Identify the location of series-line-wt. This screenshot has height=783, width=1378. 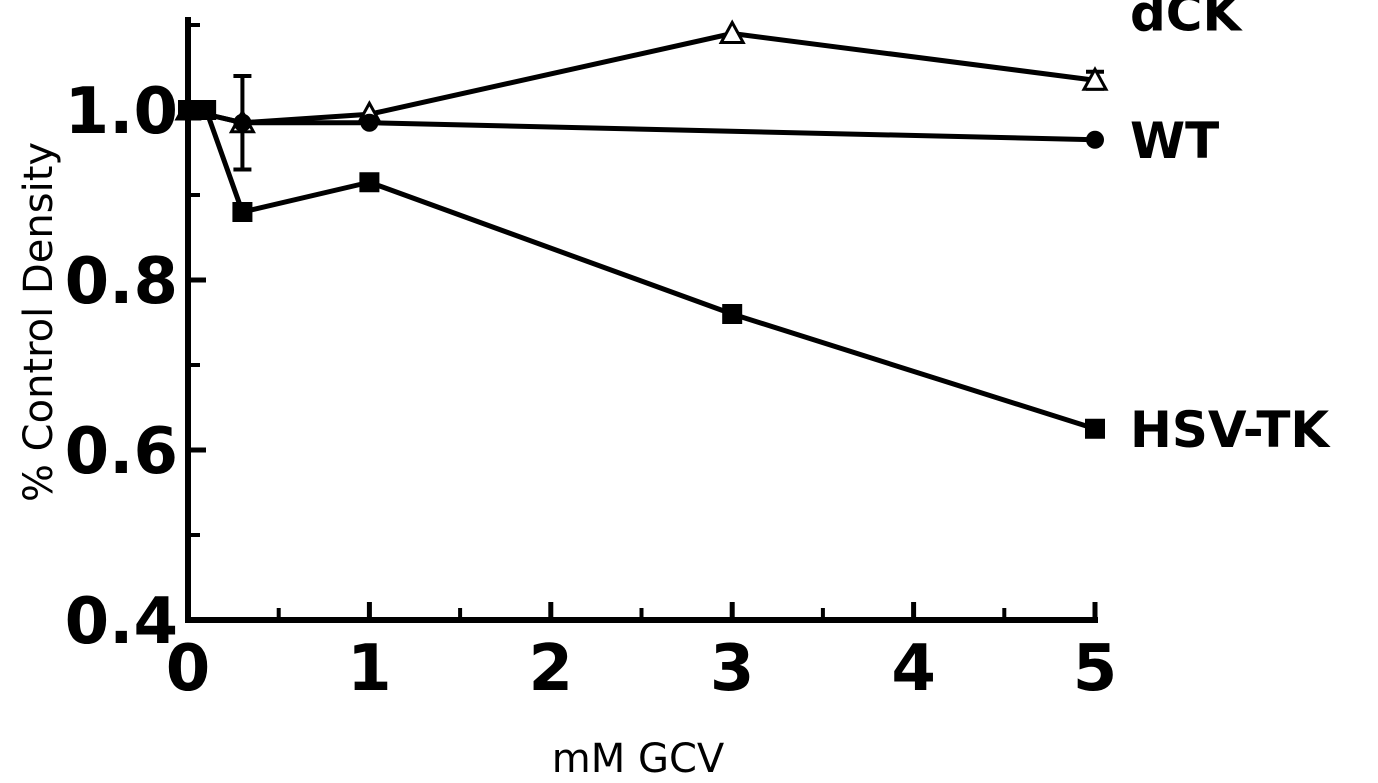
(641, 125).